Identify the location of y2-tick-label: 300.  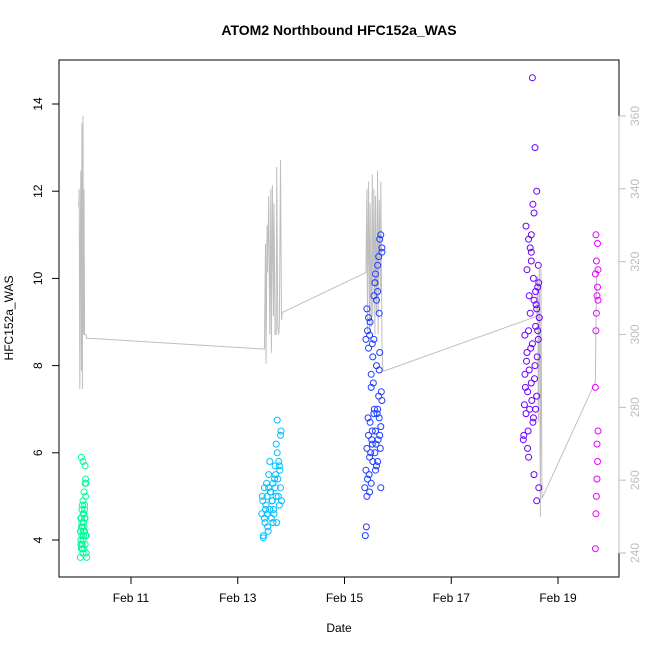
(635, 334).